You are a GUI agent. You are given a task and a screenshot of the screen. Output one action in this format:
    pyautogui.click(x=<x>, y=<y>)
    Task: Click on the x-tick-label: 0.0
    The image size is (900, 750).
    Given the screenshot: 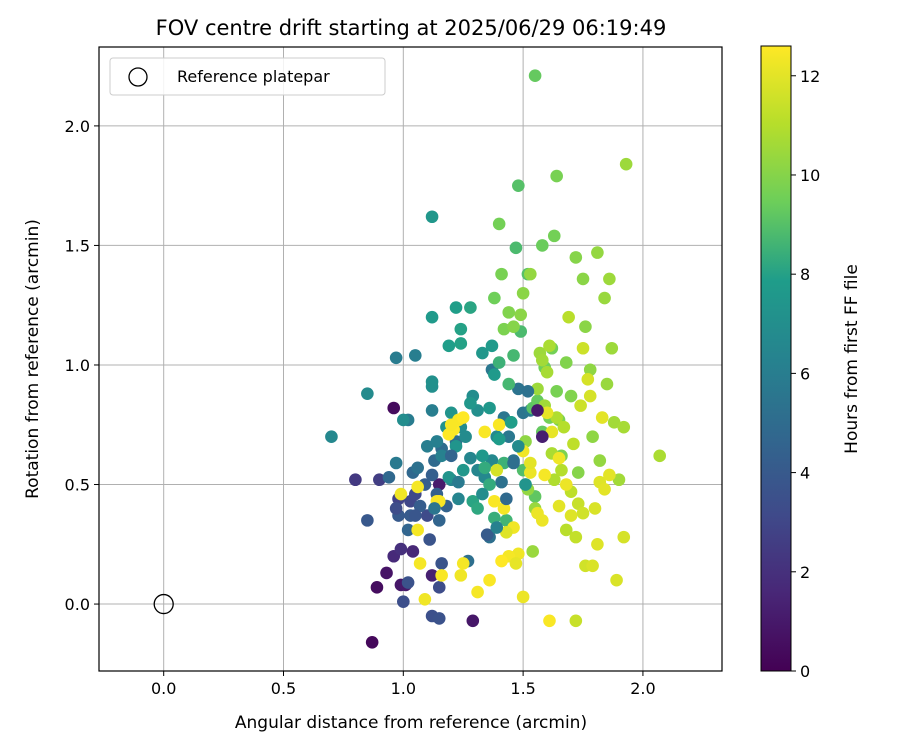 What is the action you would take?
    pyautogui.click(x=163, y=688)
    